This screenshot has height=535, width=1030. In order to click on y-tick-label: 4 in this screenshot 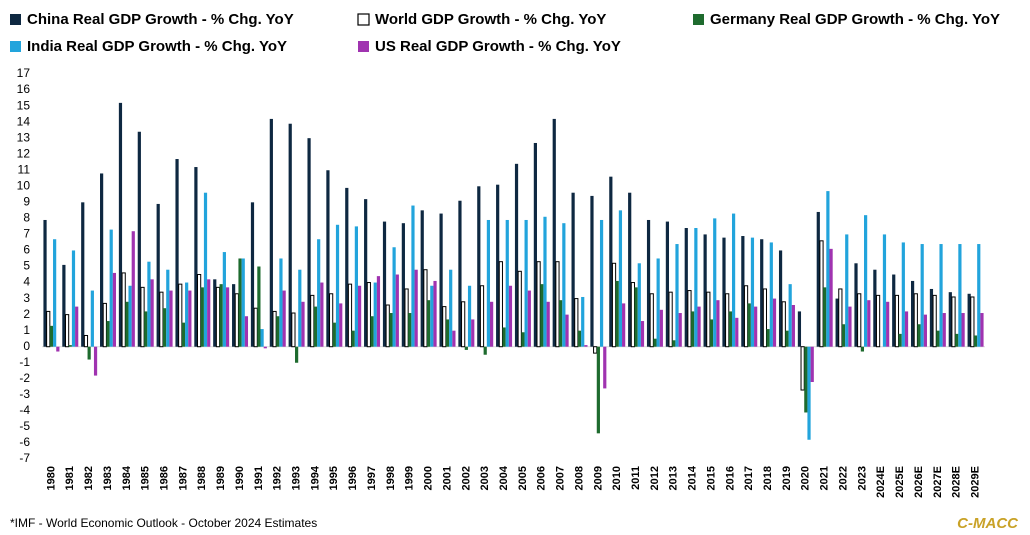, I will do `click(26, 282)`.